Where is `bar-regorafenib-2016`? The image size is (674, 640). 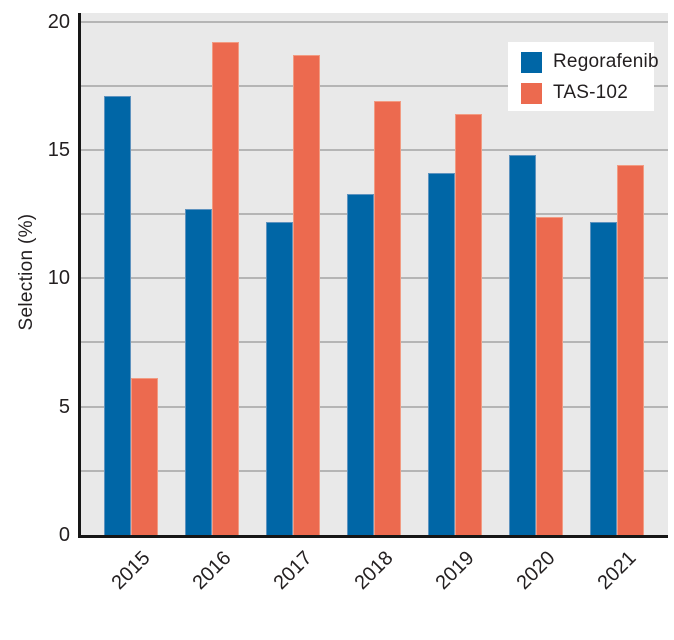 bar-regorafenib-2016 is located at coordinates (198, 372).